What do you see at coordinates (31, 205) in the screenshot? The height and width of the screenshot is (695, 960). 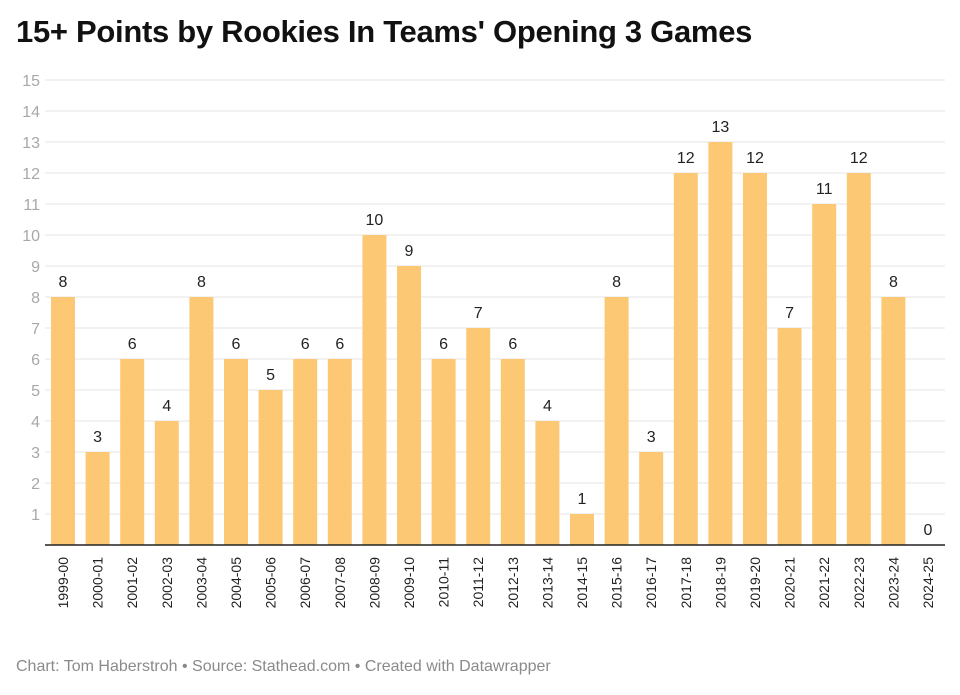 I see `y-tick-label: 11` at bounding box center [31, 205].